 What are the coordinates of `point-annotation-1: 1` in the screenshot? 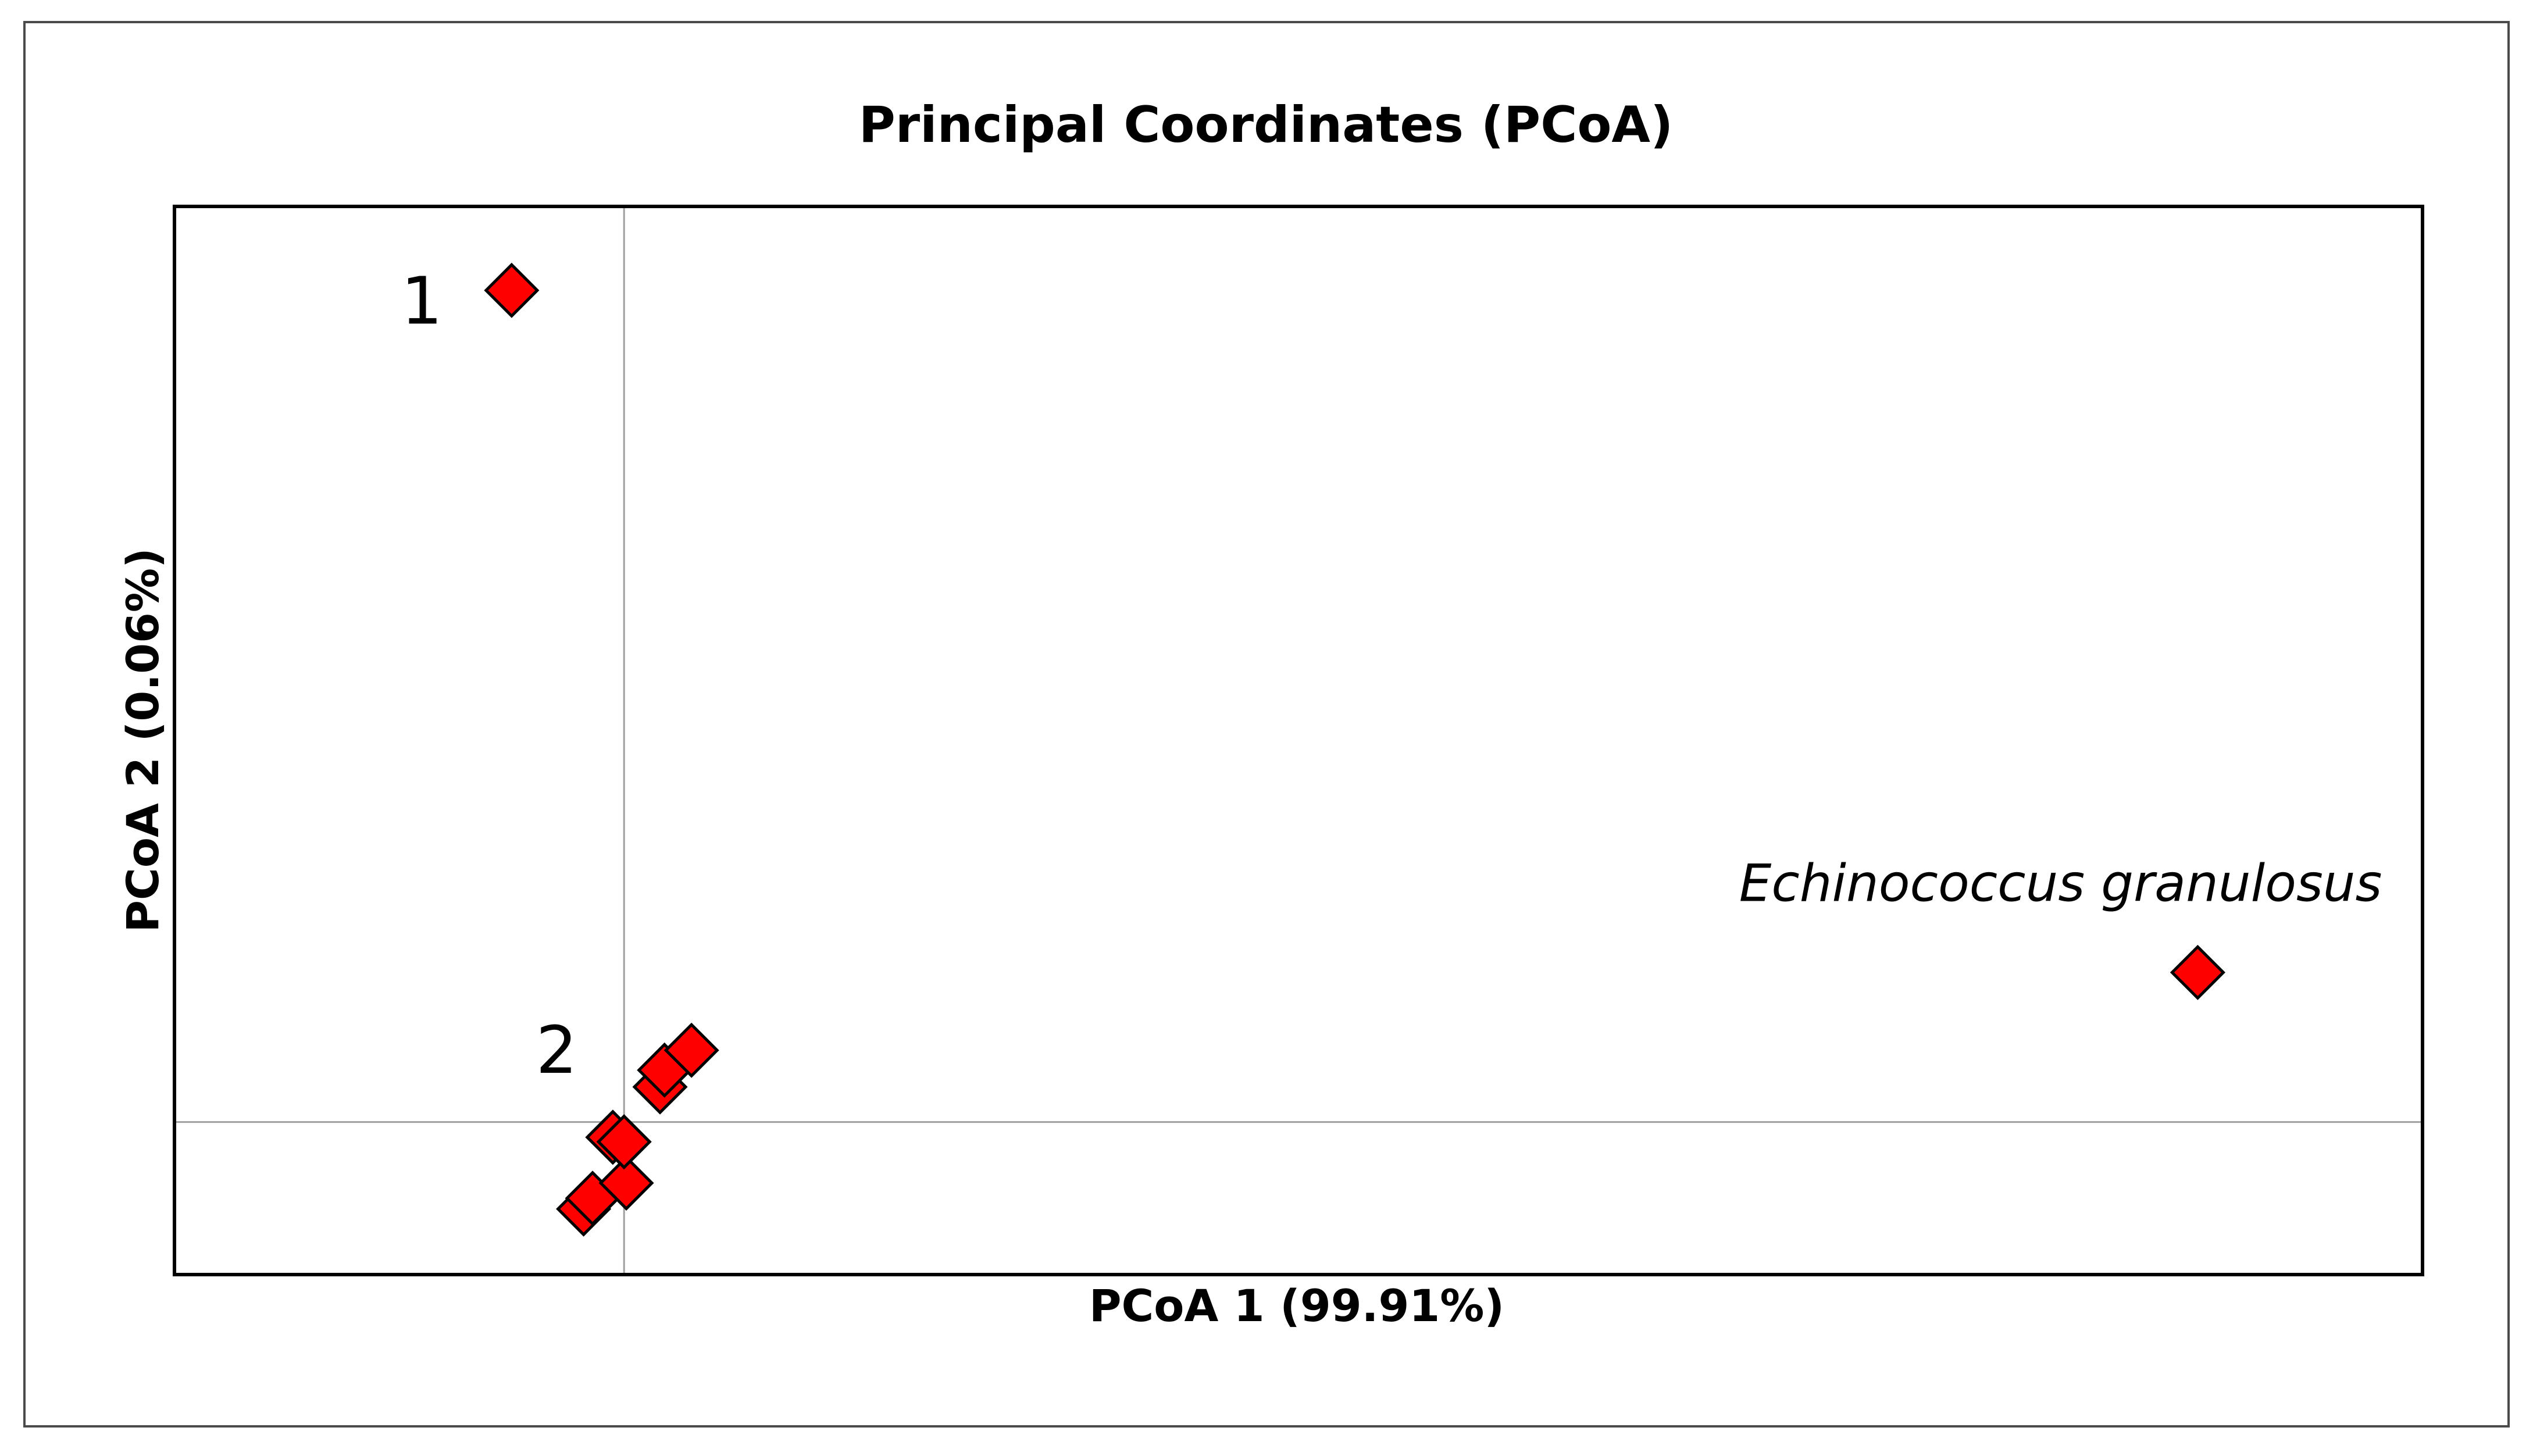 It's located at (422, 301).